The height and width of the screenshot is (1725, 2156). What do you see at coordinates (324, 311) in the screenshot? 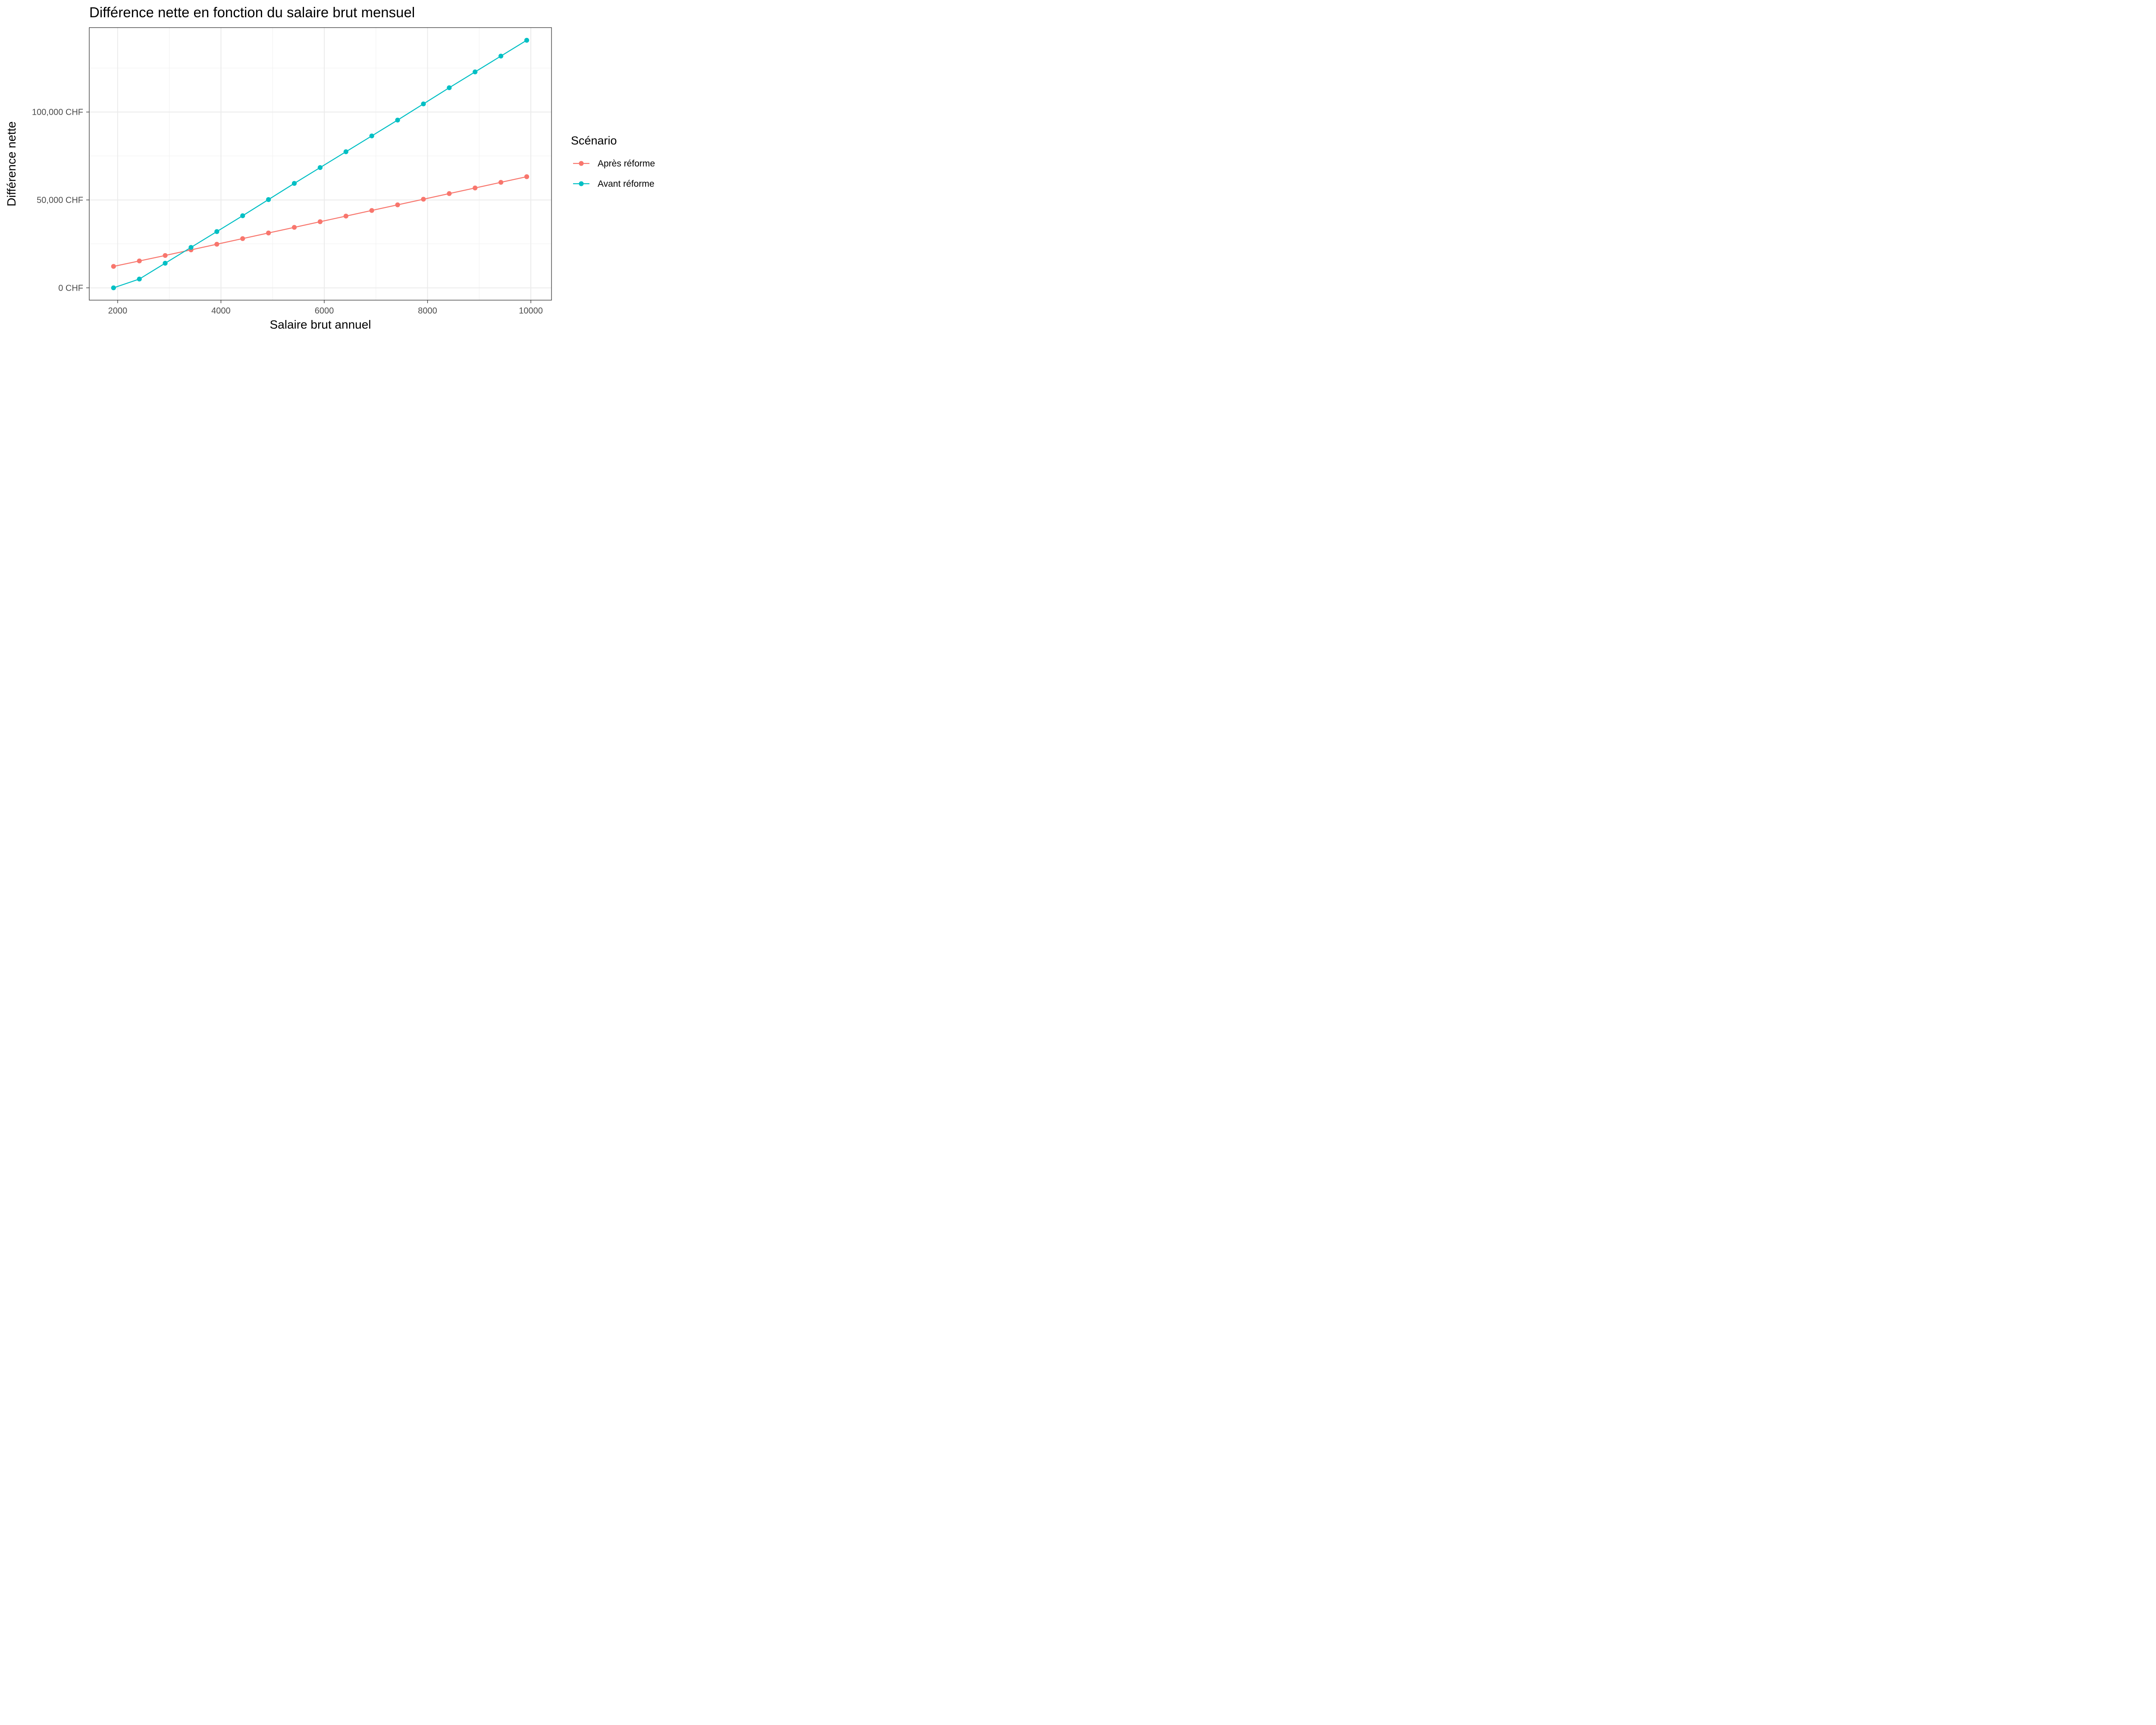
I see `x-tick-label: 6000` at bounding box center [324, 311].